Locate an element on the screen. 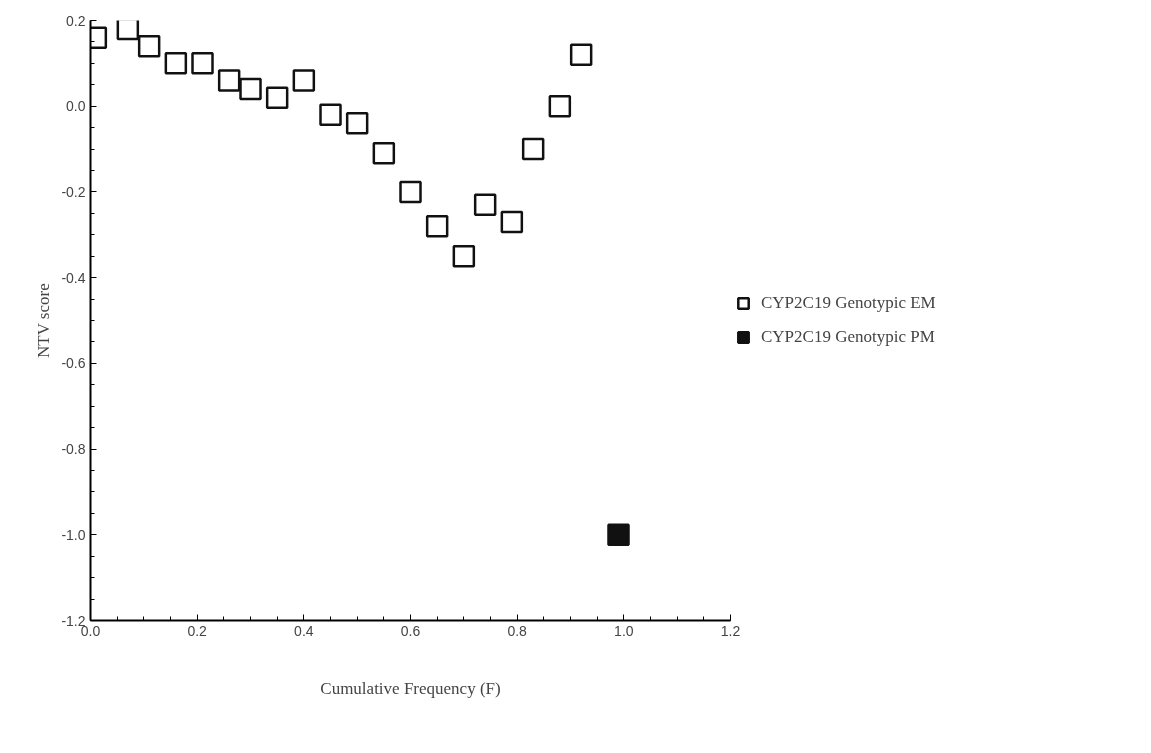  x-tick-label: 1.2 is located at coordinates (730, 630).